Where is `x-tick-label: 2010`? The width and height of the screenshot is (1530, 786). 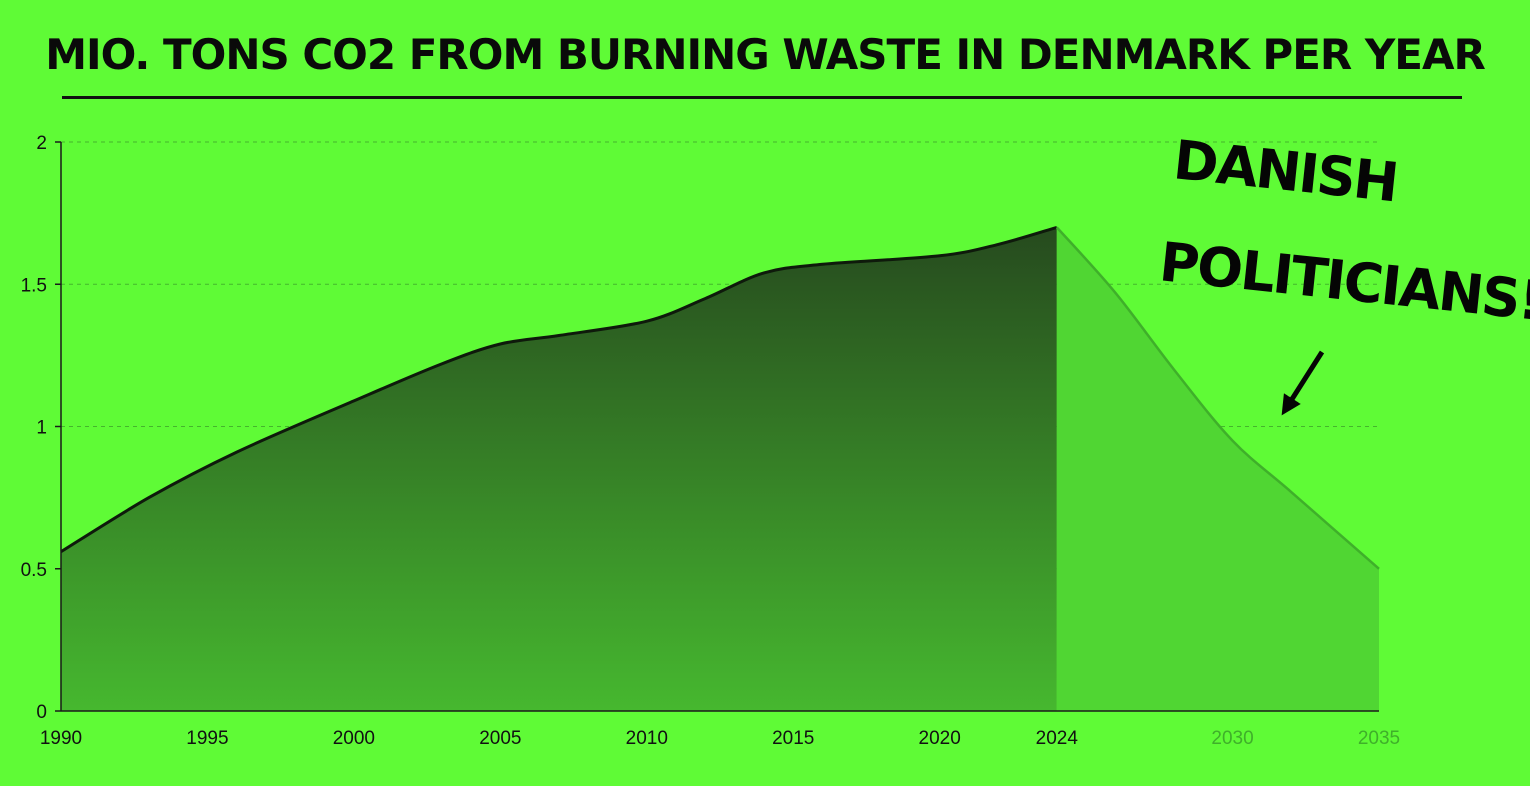 x-tick-label: 2010 is located at coordinates (647, 738).